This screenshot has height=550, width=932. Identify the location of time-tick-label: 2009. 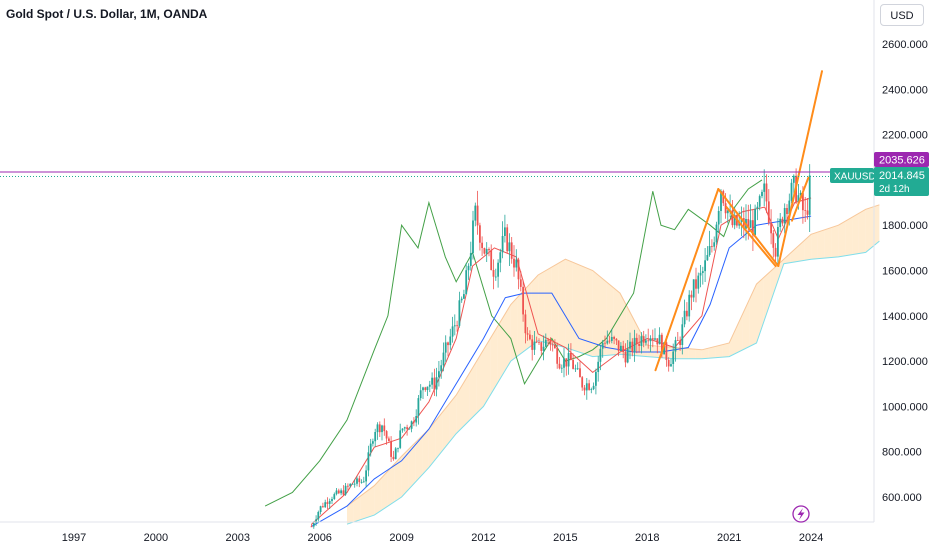
(401, 538).